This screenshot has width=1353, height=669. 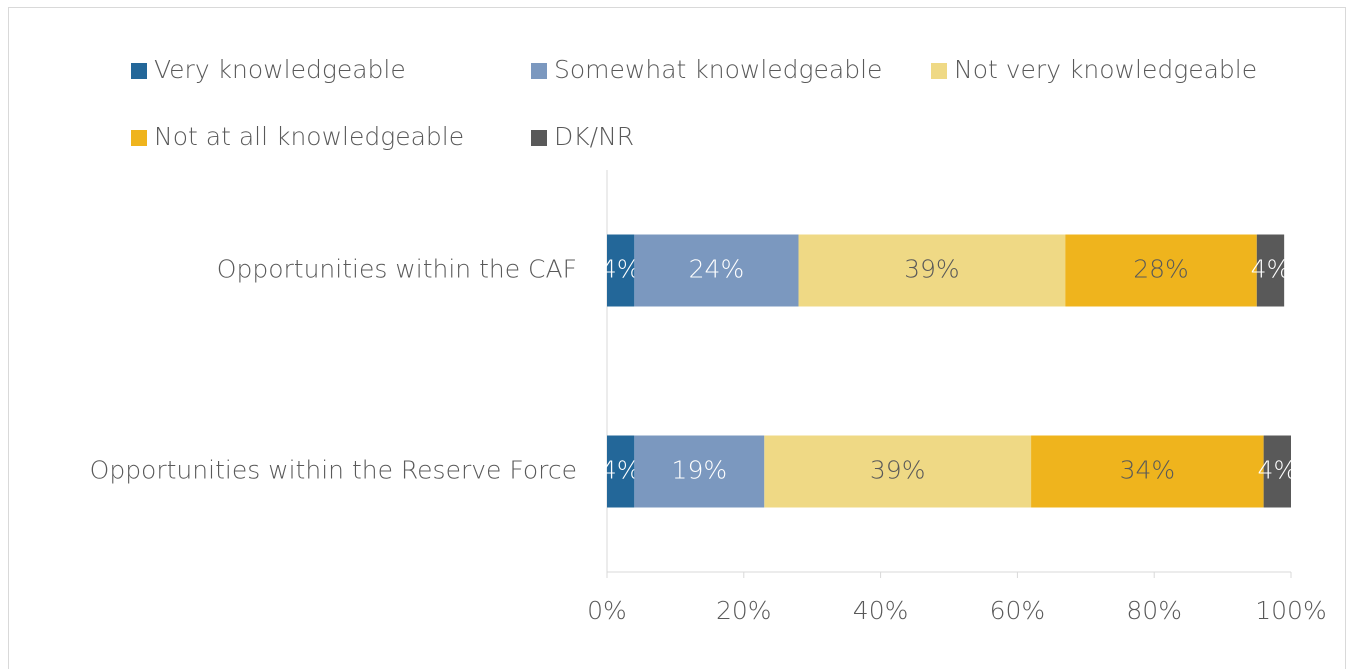 I want to click on legend-label: Not at all knowledgeable, so click(x=309, y=136).